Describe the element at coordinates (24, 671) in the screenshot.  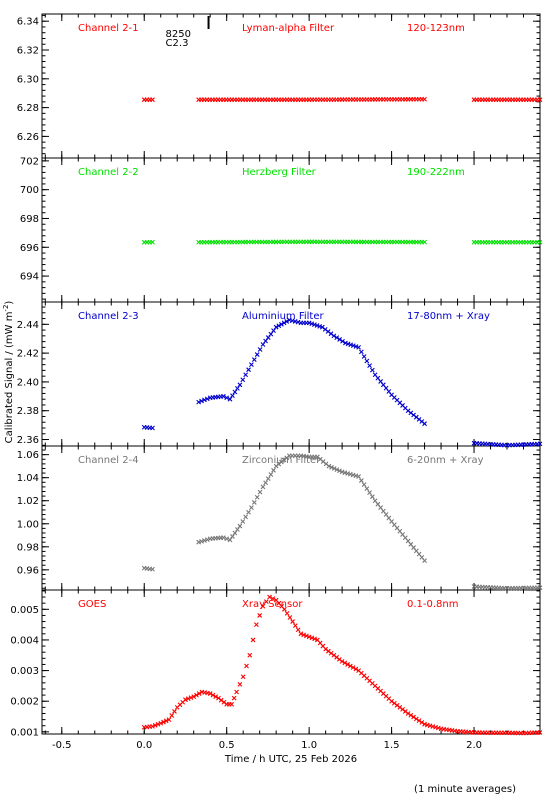
I see `y-tick-label: 0.003` at that location.